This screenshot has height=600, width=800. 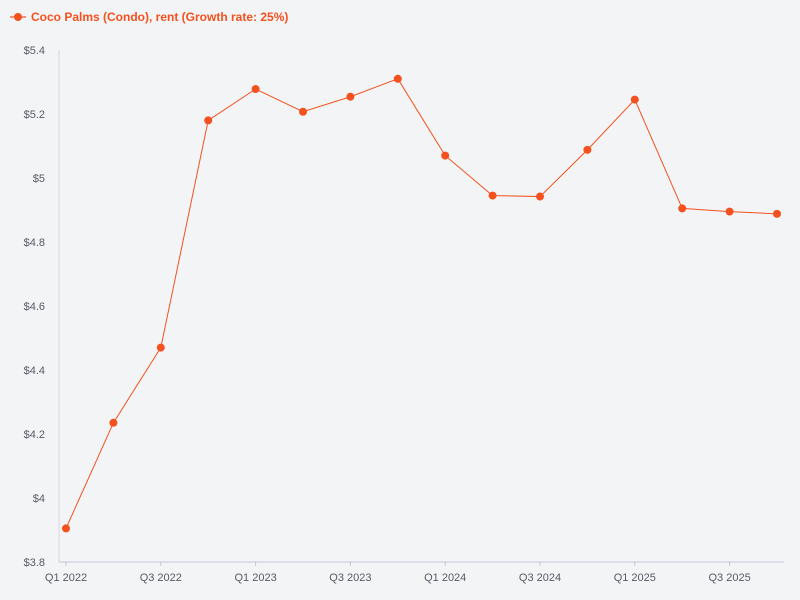 I want to click on x-tick-label: Q3 2024, so click(x=540, y=578).